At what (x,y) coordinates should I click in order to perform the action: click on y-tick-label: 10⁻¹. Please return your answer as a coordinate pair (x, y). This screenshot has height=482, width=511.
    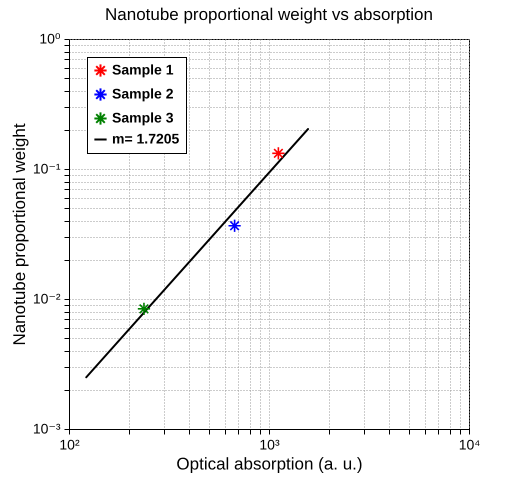
    Looking at the image, I should click on (46, 168).